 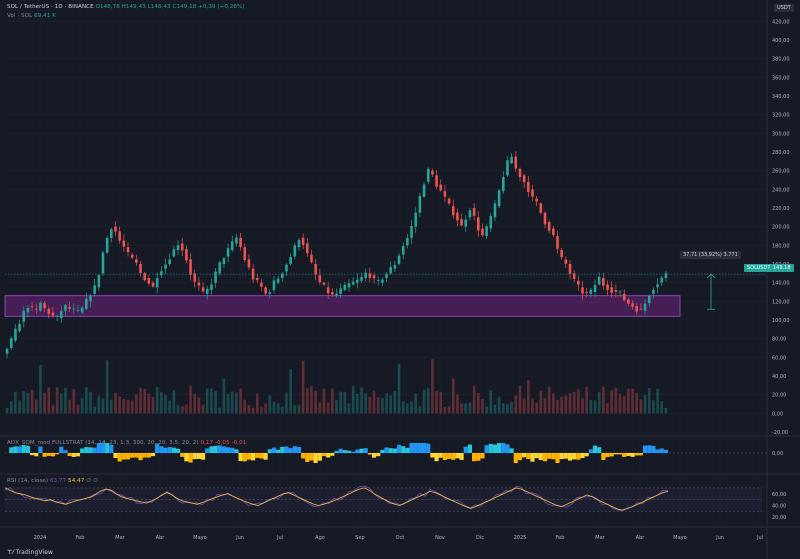 I want to click on tradingview-logo: ⊤⁄ TradingView, so click(x=30, y=552).